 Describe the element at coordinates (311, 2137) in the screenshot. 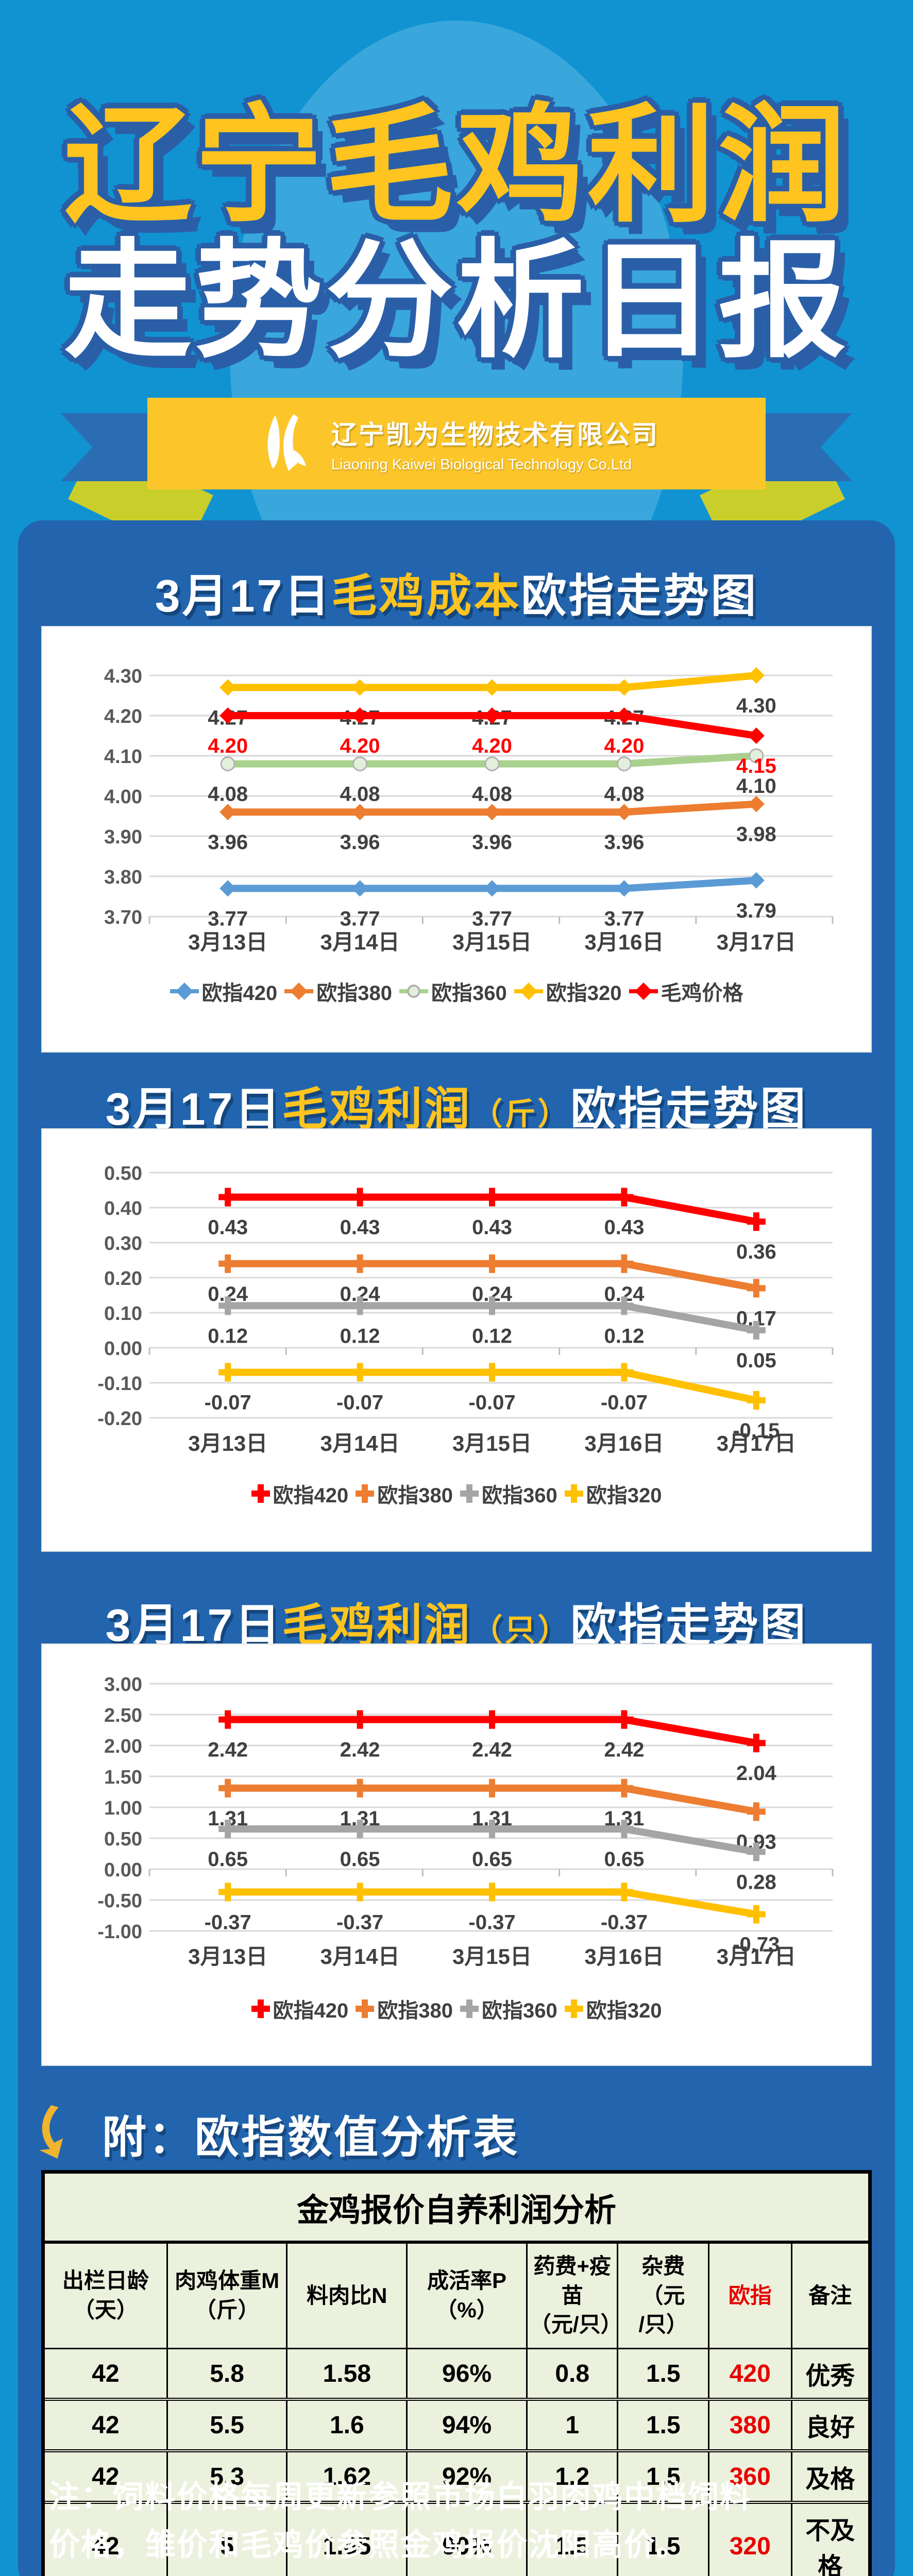

I see `appendix-label: 附：欧指数值分析表` at that location.